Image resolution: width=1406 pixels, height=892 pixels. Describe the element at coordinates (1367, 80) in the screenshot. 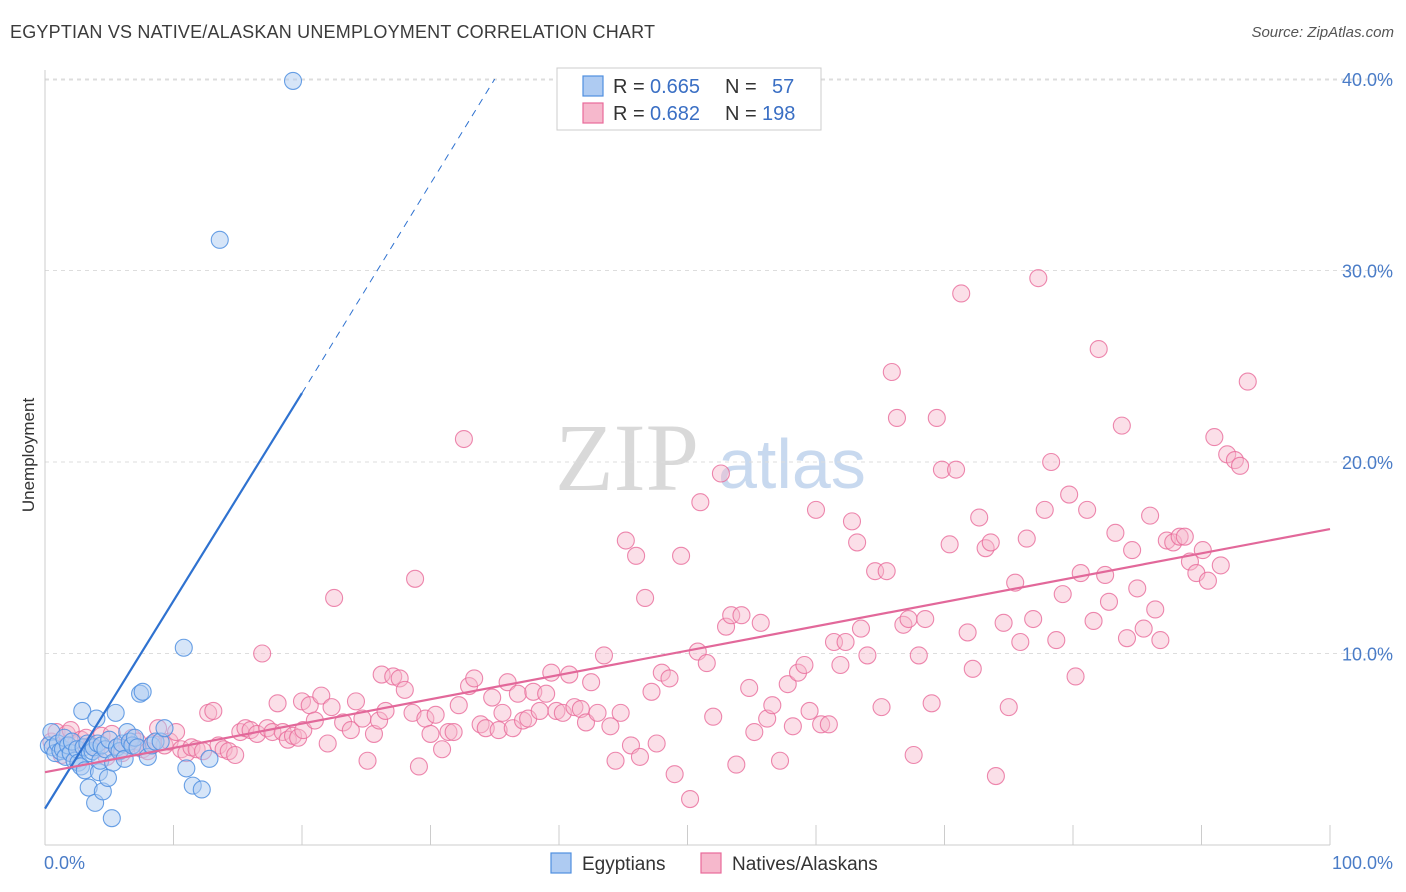

I see `y-tick-label-3: 40.0%` at that location.